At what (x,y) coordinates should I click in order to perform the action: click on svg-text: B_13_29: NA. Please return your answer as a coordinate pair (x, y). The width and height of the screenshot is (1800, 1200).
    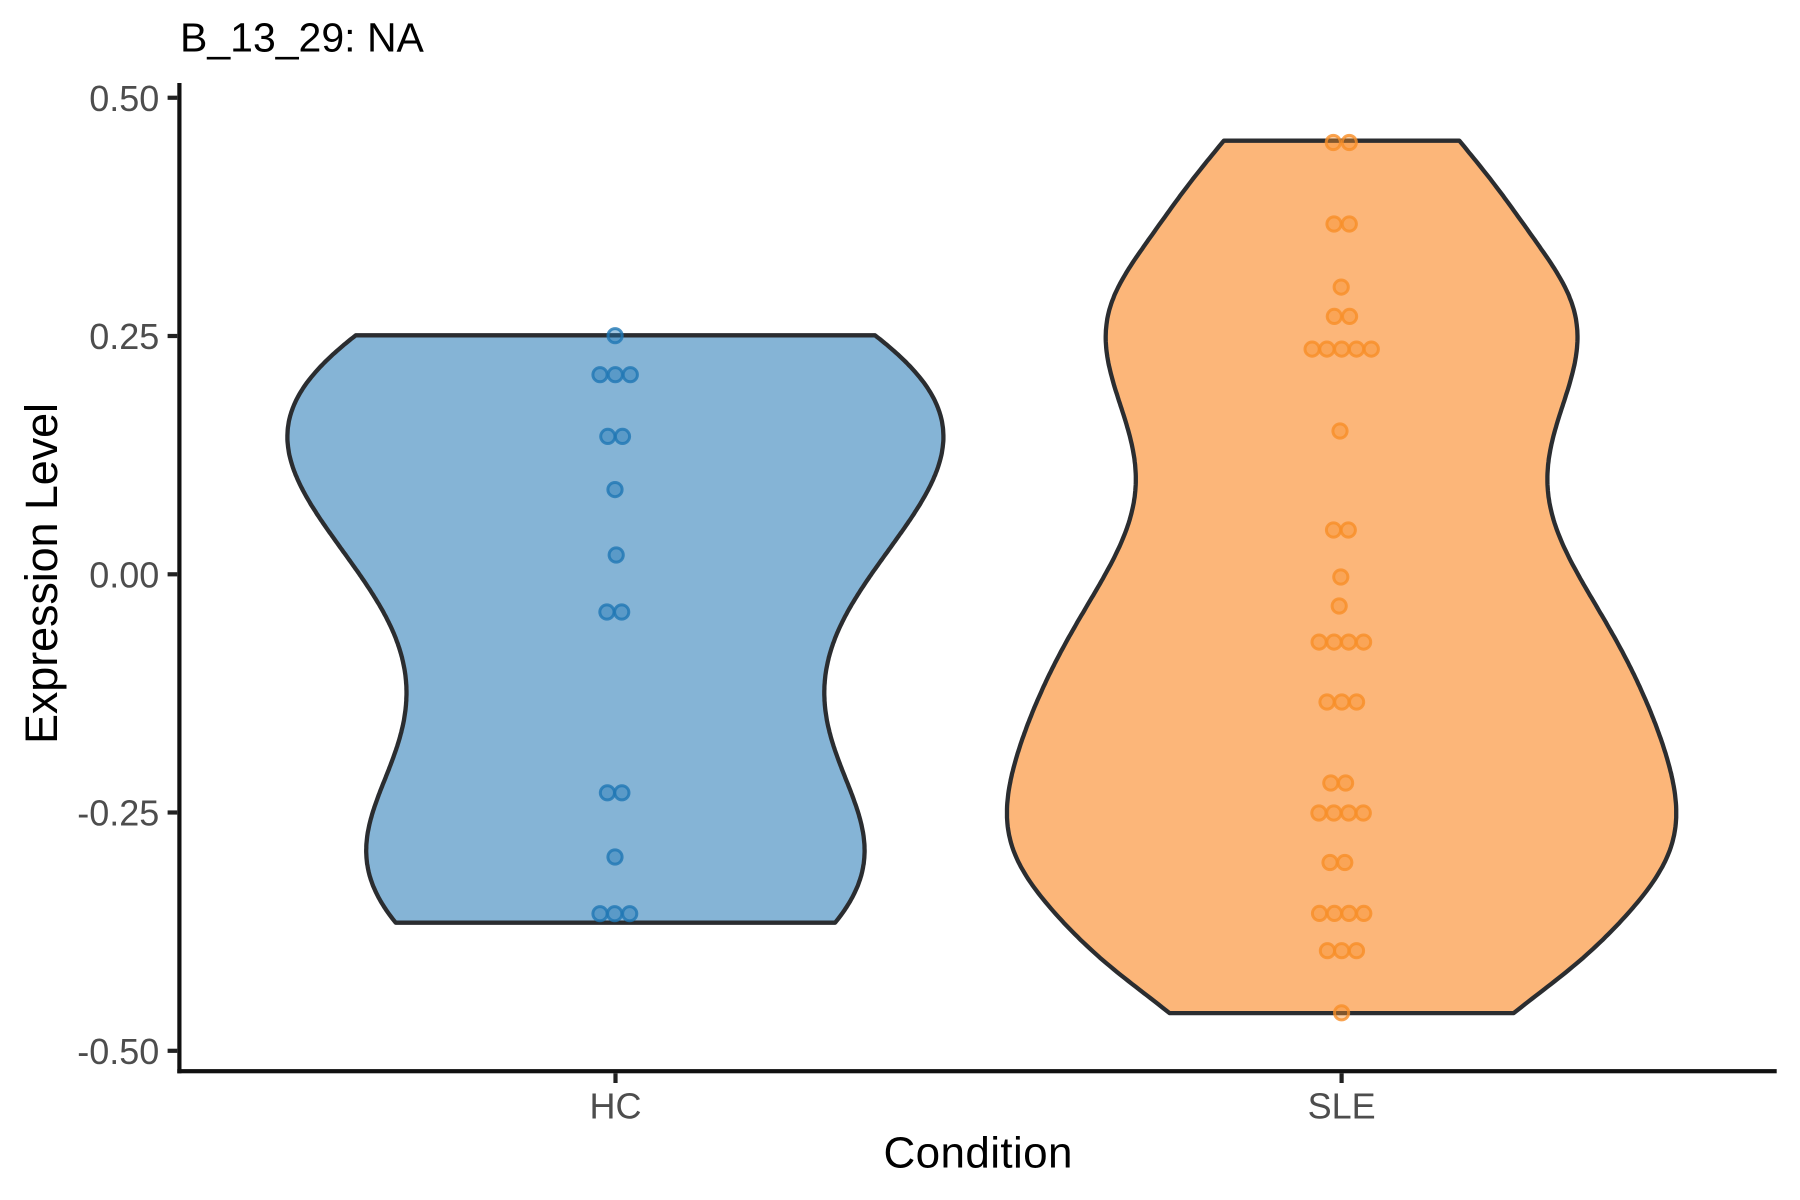
    Looking at the image, I should click on (302, 38).